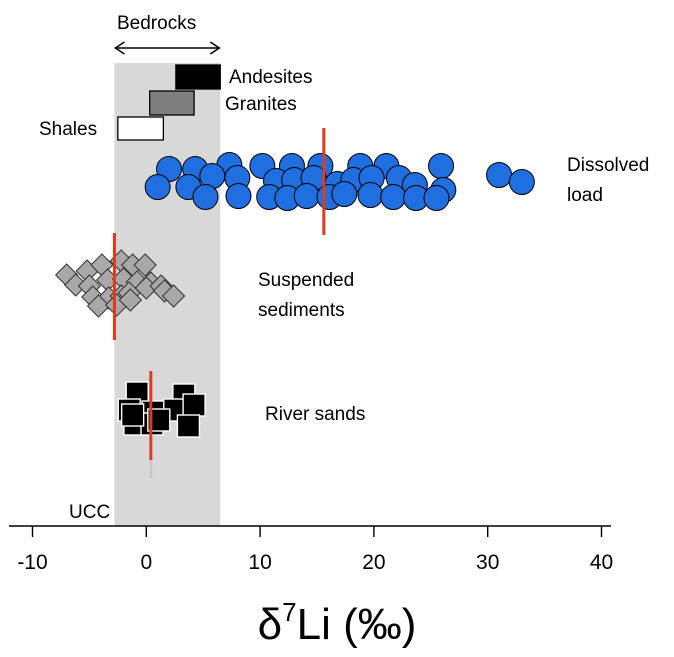  Describe the element at coordinates (89, 512) in the screenshot. I see `ucc-label: UCC` at that location.